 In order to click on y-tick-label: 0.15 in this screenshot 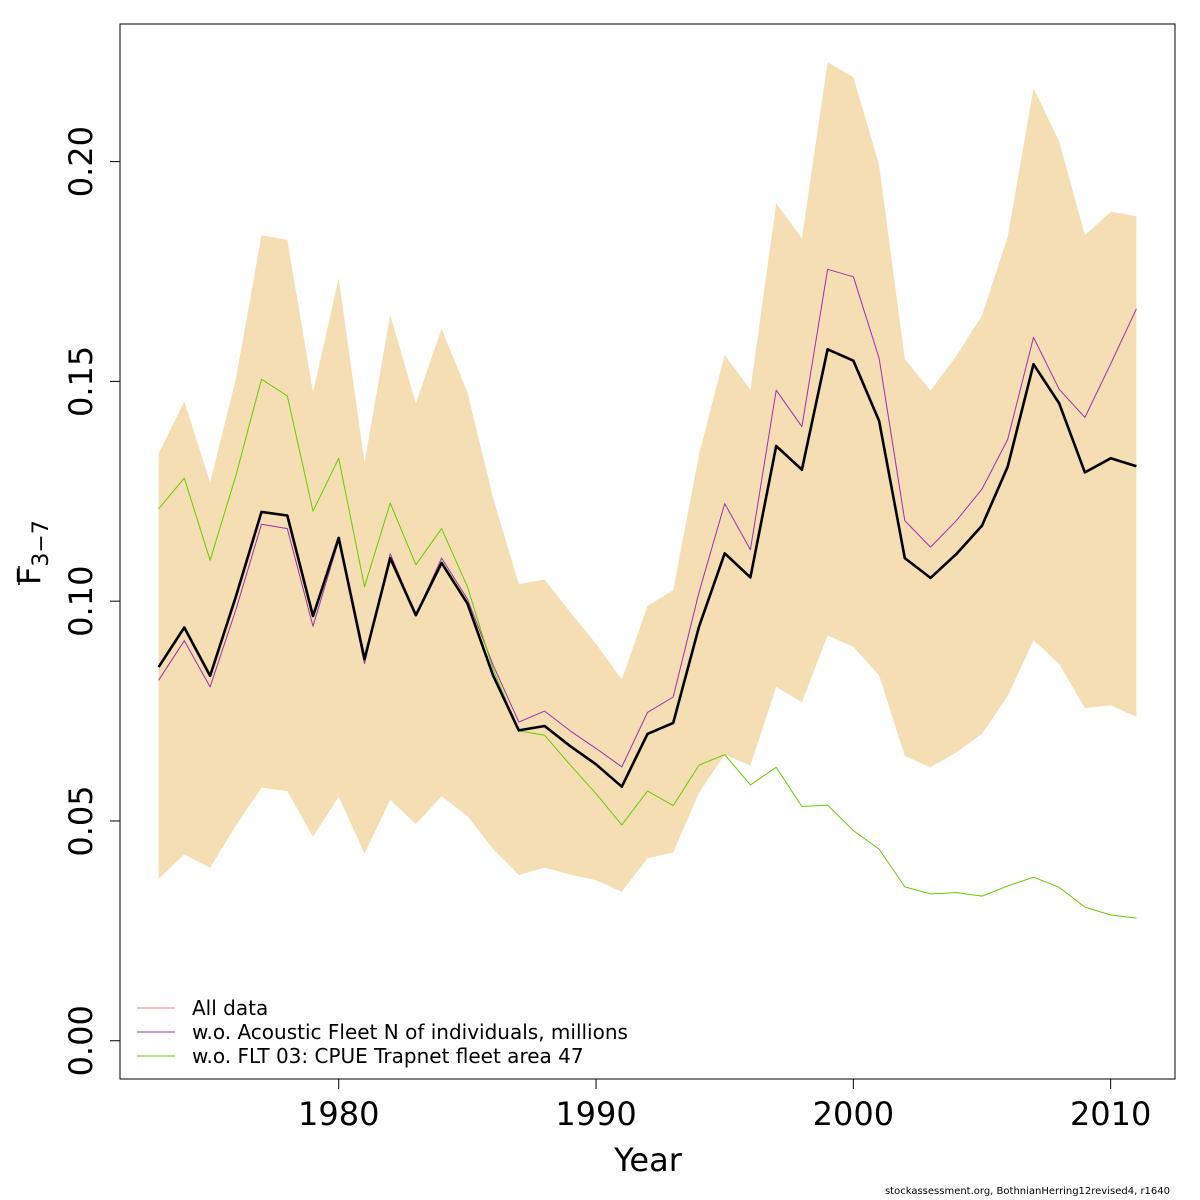, I will do `click(81, 381)`.